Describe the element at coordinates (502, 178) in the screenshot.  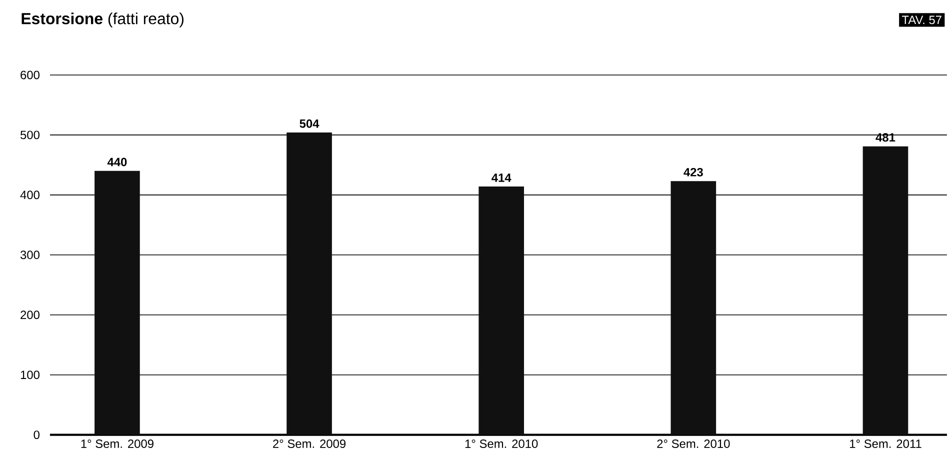
I see `data-label: 414` at that location.